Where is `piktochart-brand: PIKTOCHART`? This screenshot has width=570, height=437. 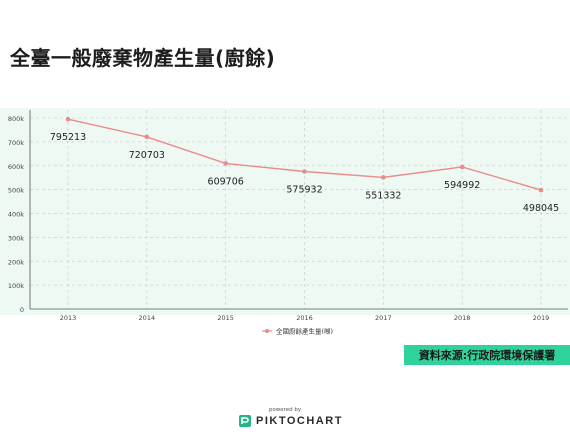 piktochart-brand: PIKTOCHART is located at coordinates (291, 421).